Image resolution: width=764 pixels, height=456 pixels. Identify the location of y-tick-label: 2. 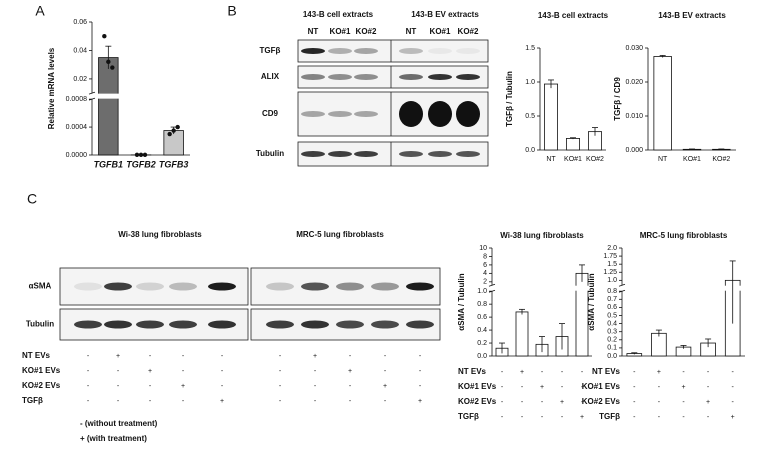
(485, 282).